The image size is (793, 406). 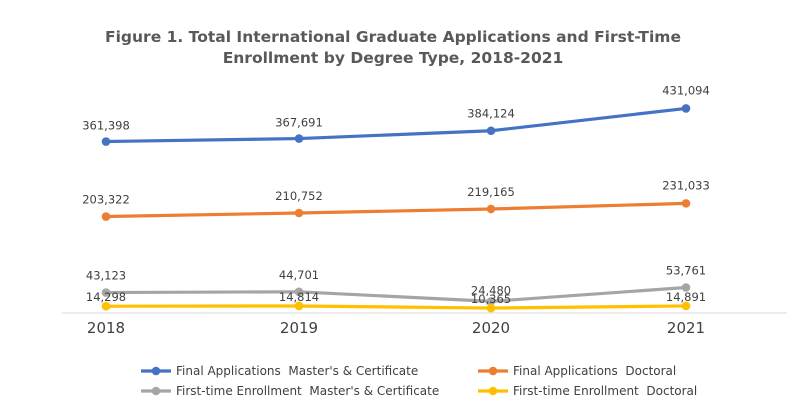 I want to click on data-label-series-1-2021: 431,094, so click(x=686, y=90).